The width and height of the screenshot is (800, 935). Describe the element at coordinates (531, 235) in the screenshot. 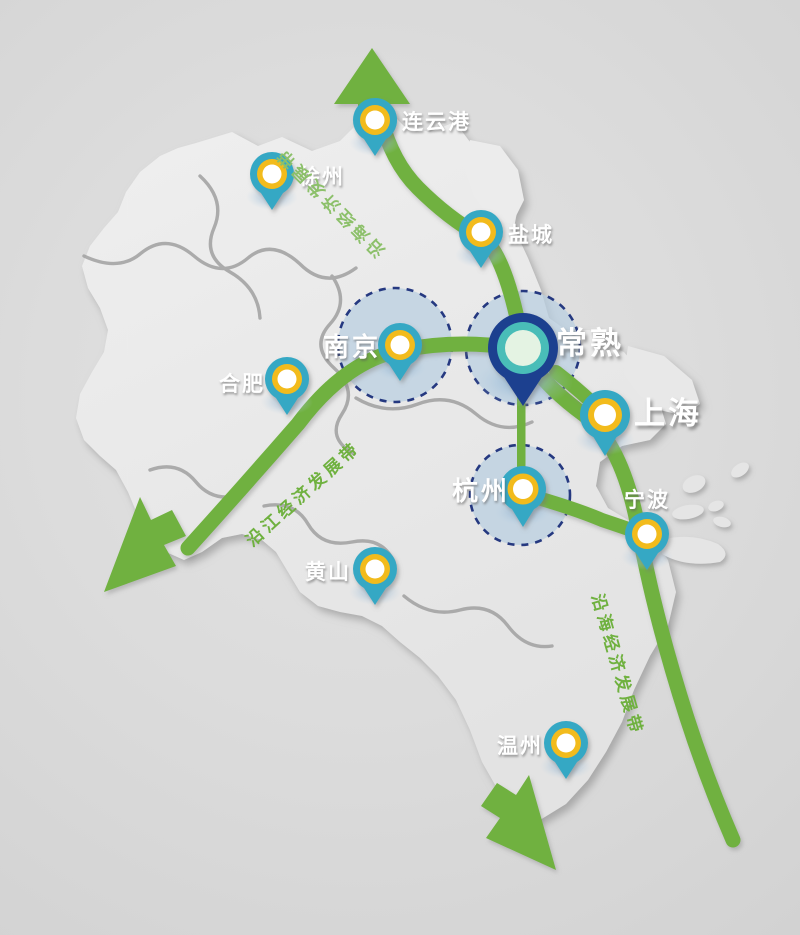

I see `city-label-yancheng: 盐城` at that location.